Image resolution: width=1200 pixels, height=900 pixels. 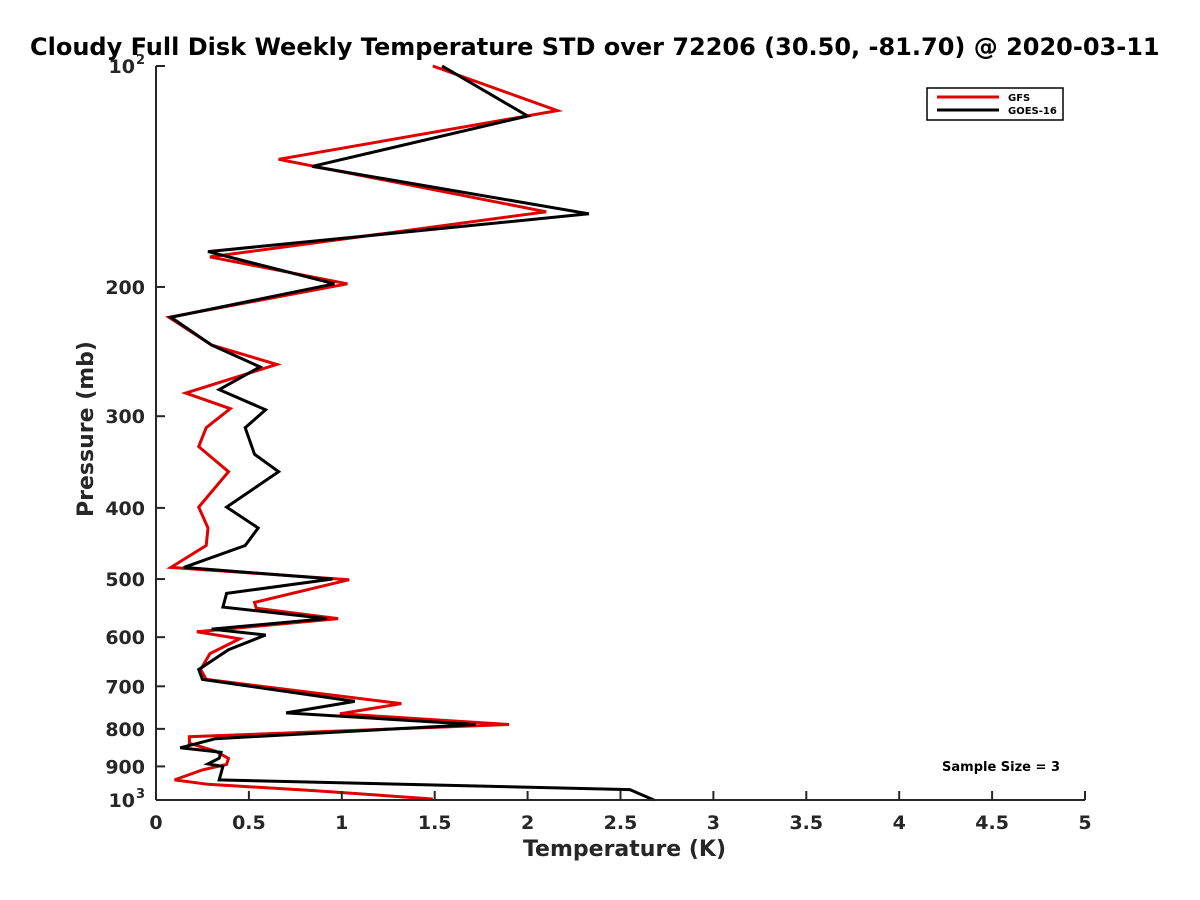 I want to click on x-tick-label: 4.5, so click(x=992, y=823).